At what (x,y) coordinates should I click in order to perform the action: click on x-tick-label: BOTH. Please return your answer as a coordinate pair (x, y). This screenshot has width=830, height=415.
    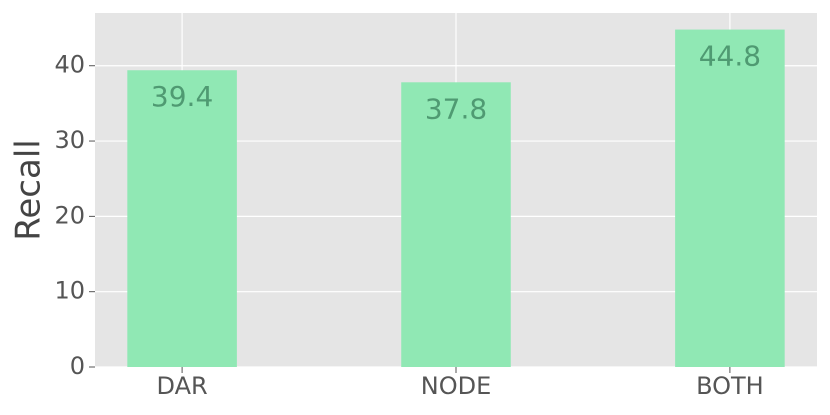
    Looking at the image, I should click on (730, 386).